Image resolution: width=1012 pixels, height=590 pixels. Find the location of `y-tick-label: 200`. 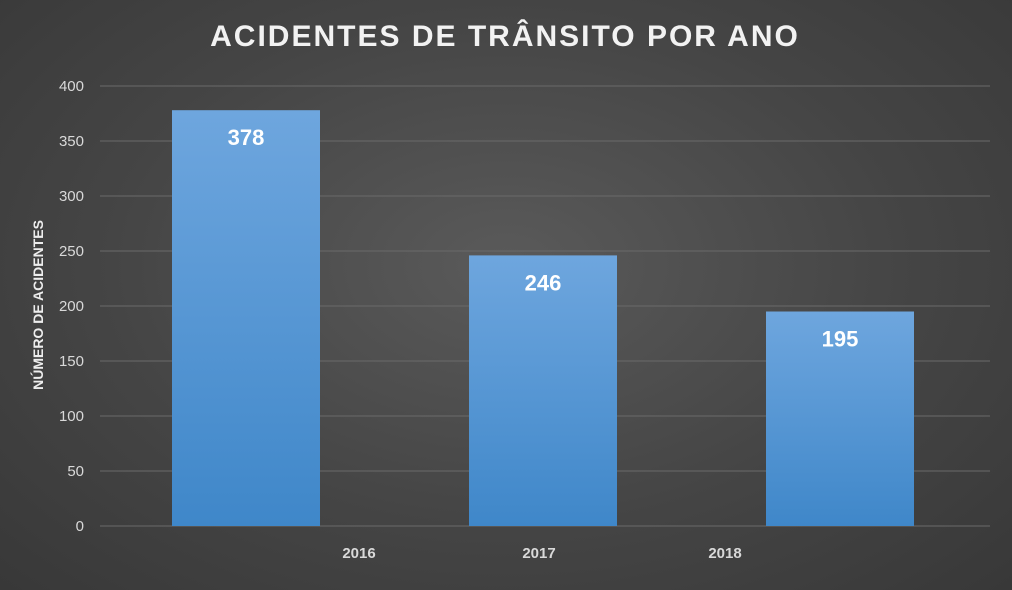

y-tick-label: 200 is located at coordinates (71, 306).